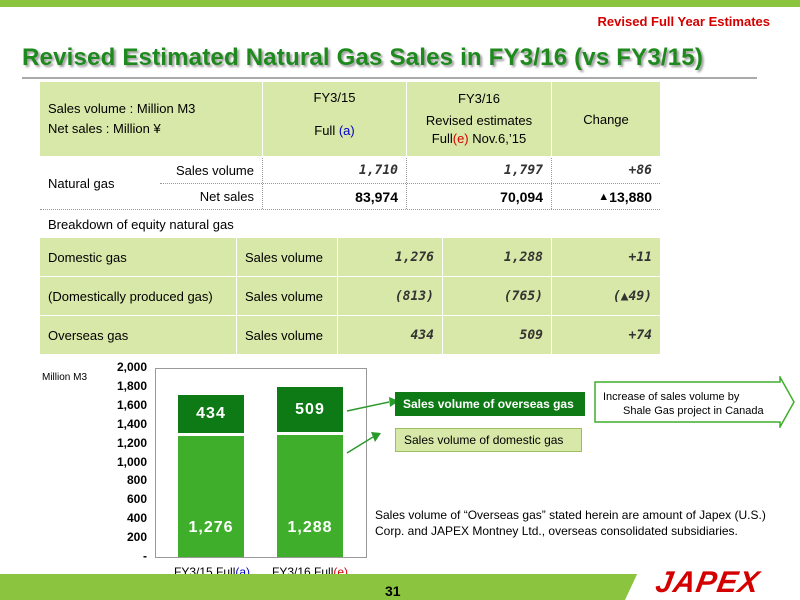 This screenshot has height=600, width=800. What do you see at coordinates (393, 591) in the screenshot?
I see `page-number: 31` at bounding box center [393, 591].